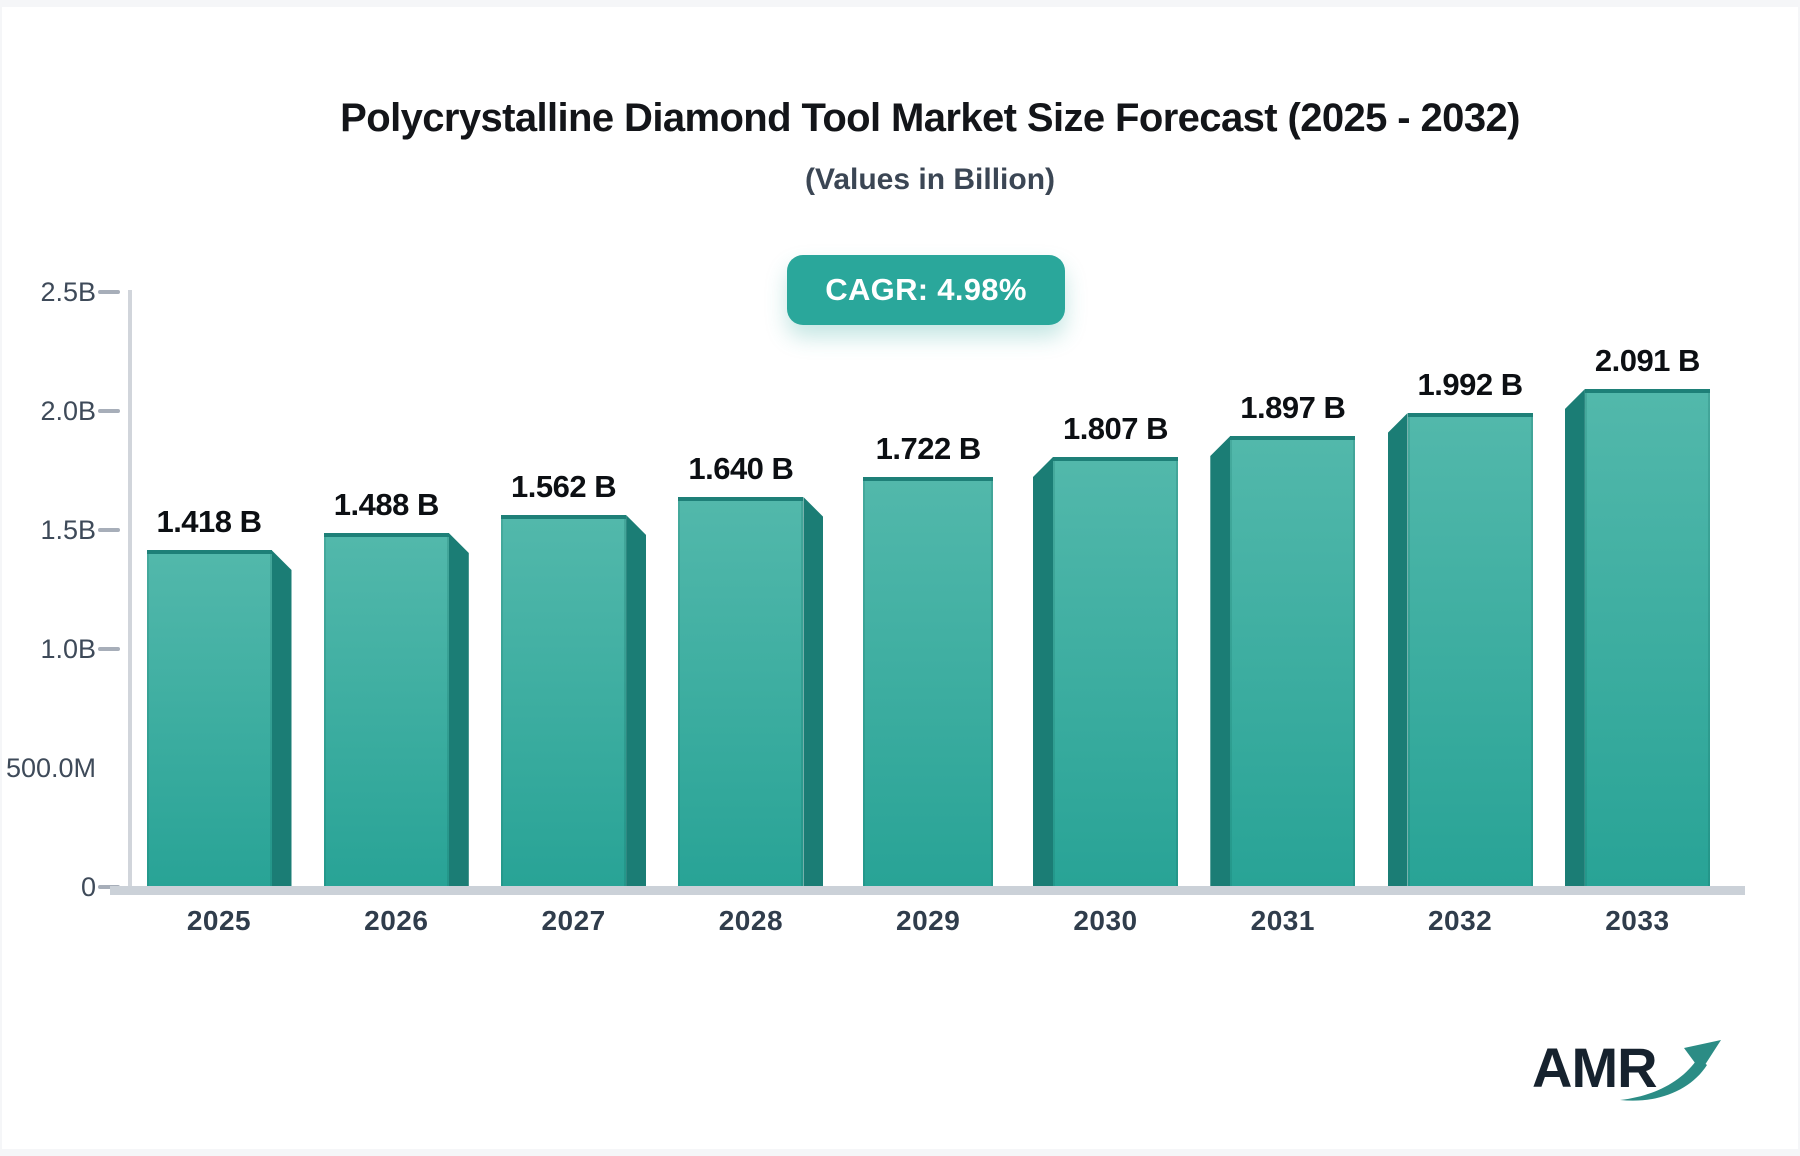  I want to click on x-axis-label: 2030, so click(1105, 920).